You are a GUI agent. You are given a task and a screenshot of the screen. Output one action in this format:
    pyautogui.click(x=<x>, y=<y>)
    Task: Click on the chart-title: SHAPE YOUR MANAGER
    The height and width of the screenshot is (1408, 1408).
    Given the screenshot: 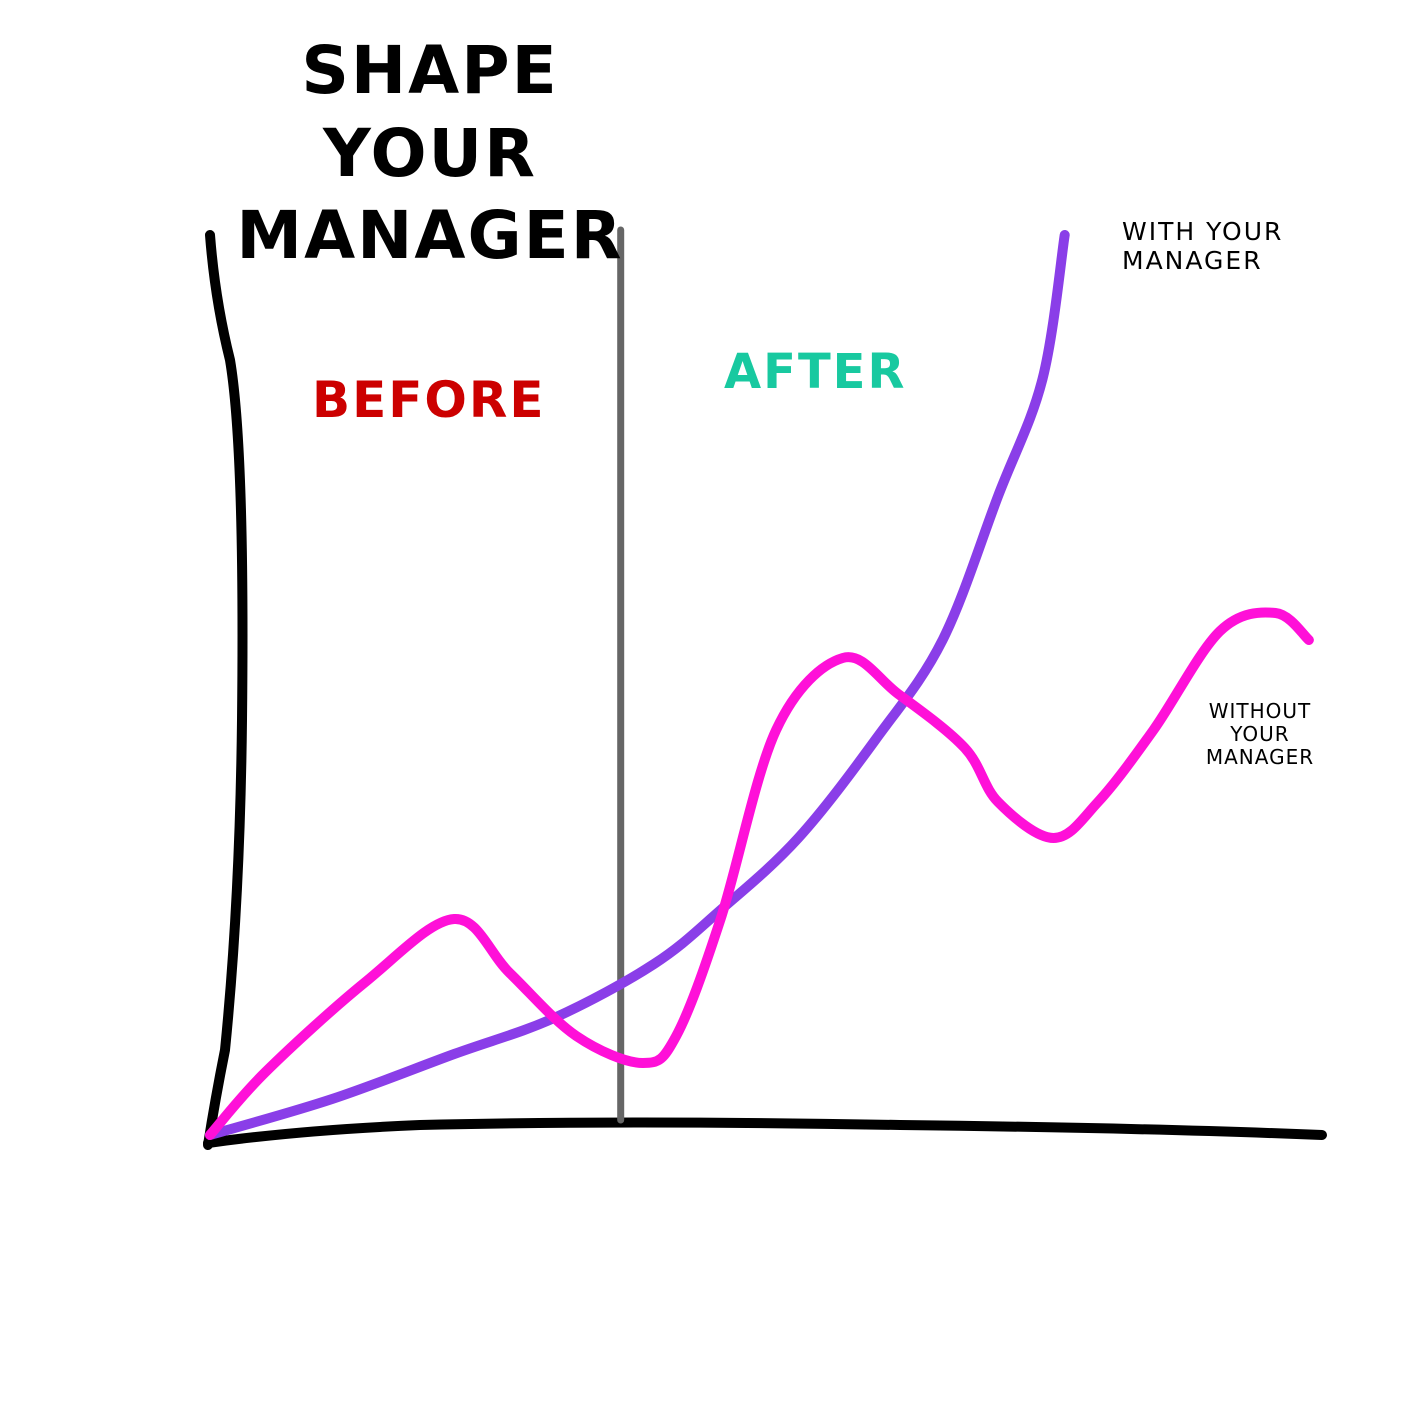 What is the action you would take?
    pyautogui.click(x=430, y=153)
    